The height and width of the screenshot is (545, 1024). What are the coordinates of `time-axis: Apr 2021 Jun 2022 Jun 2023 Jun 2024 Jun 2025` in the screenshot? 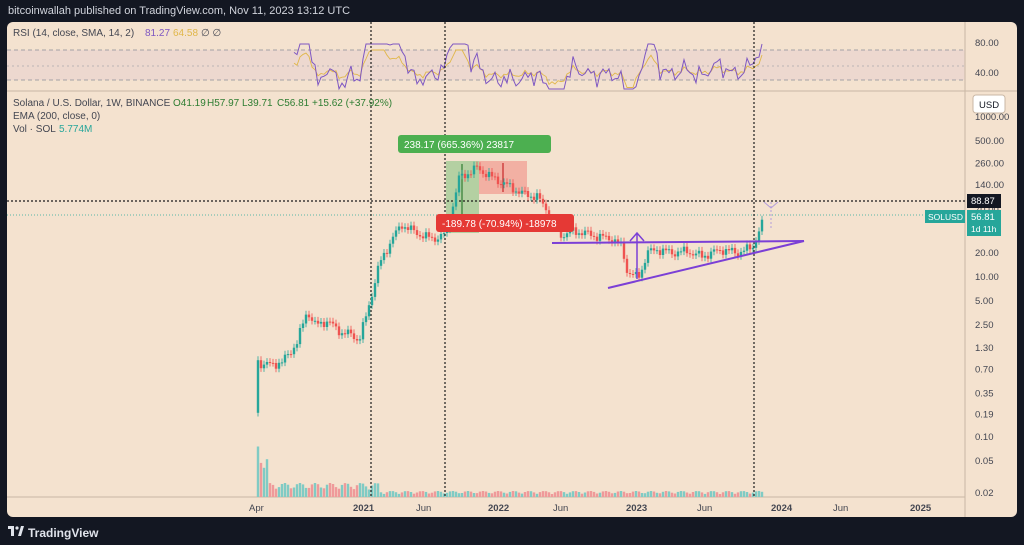 It's located at (590, 508).